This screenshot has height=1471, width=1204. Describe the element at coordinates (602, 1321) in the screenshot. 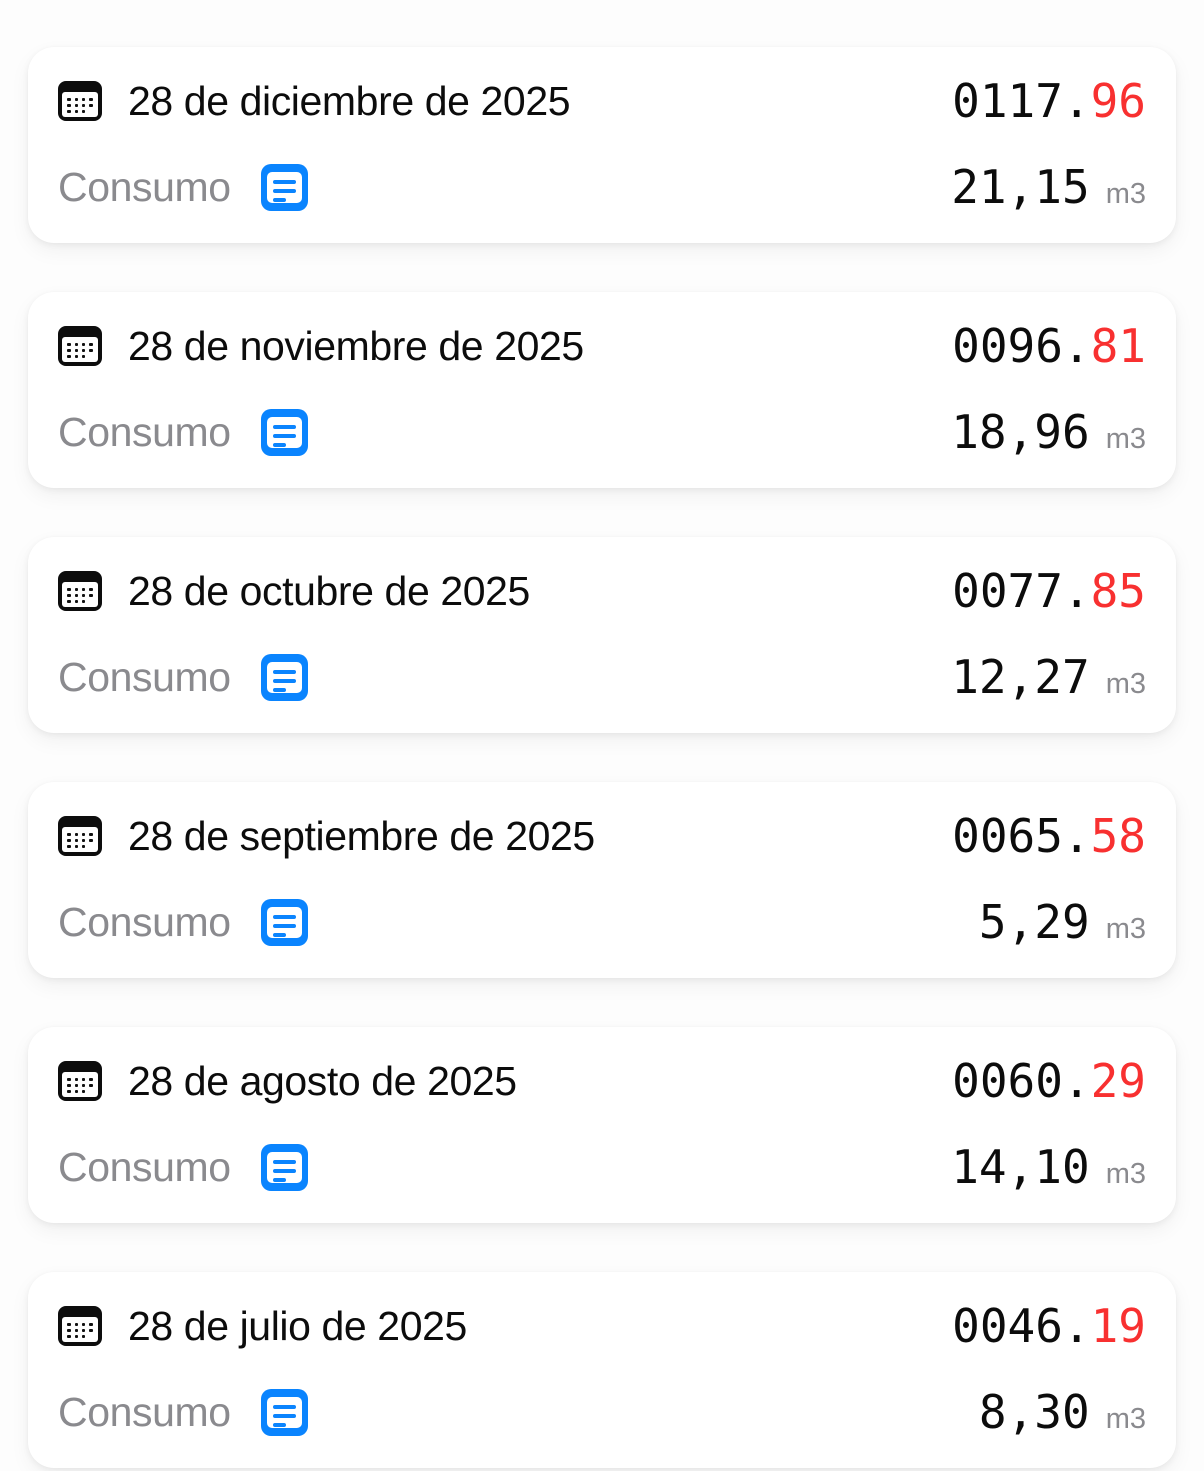

I see `card-row-reading: 28 de julio de 2025 0046.19` at that location.